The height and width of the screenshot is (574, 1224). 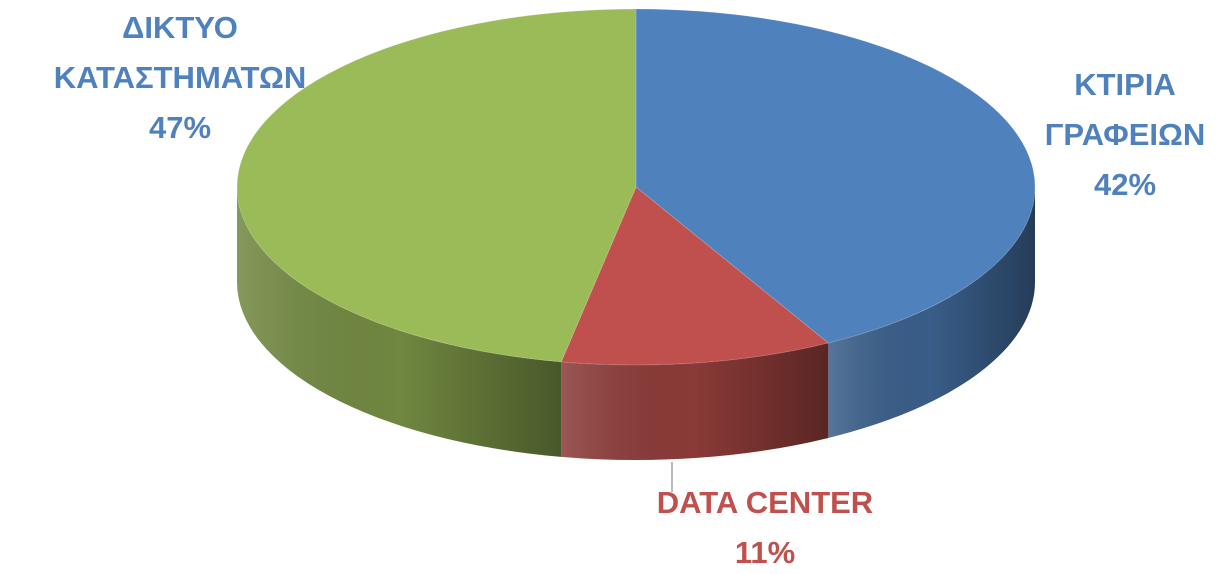 What do you see at coordinates (765, 552) in the screenshot?
I see `value-label: 11%` at bounding box center [765, 552].